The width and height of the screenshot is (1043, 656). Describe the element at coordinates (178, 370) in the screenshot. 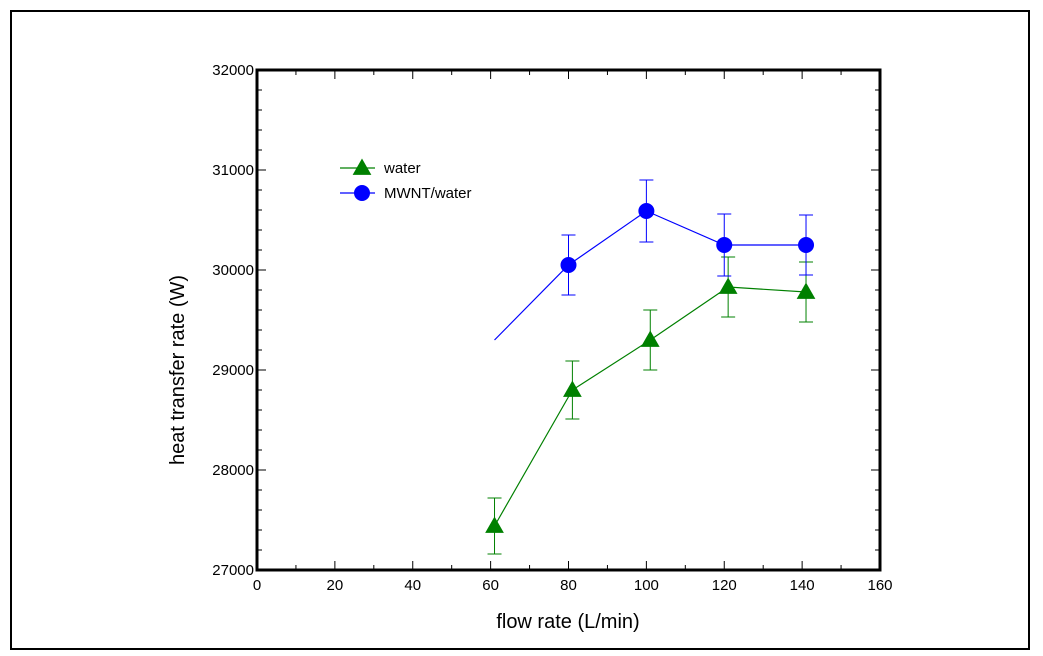

I see `y-axis-label: heat transfer rate (W)` at that location.